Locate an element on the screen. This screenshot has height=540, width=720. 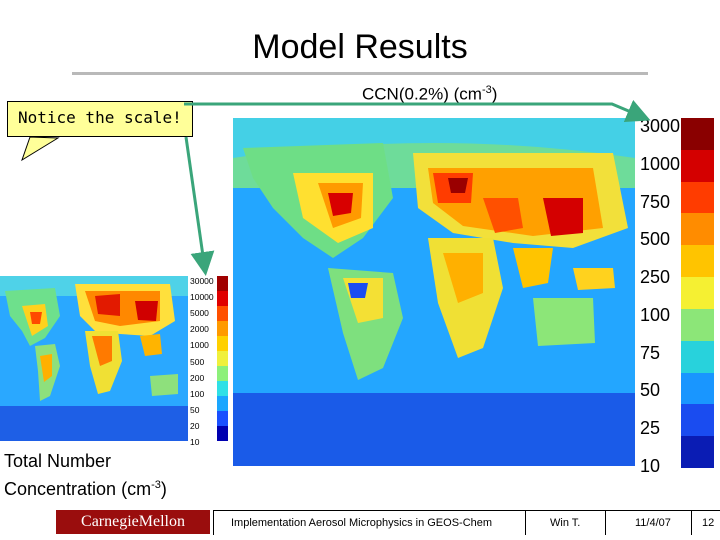
logo-text: CarnegieMellon is located at coordinates (133, 521).